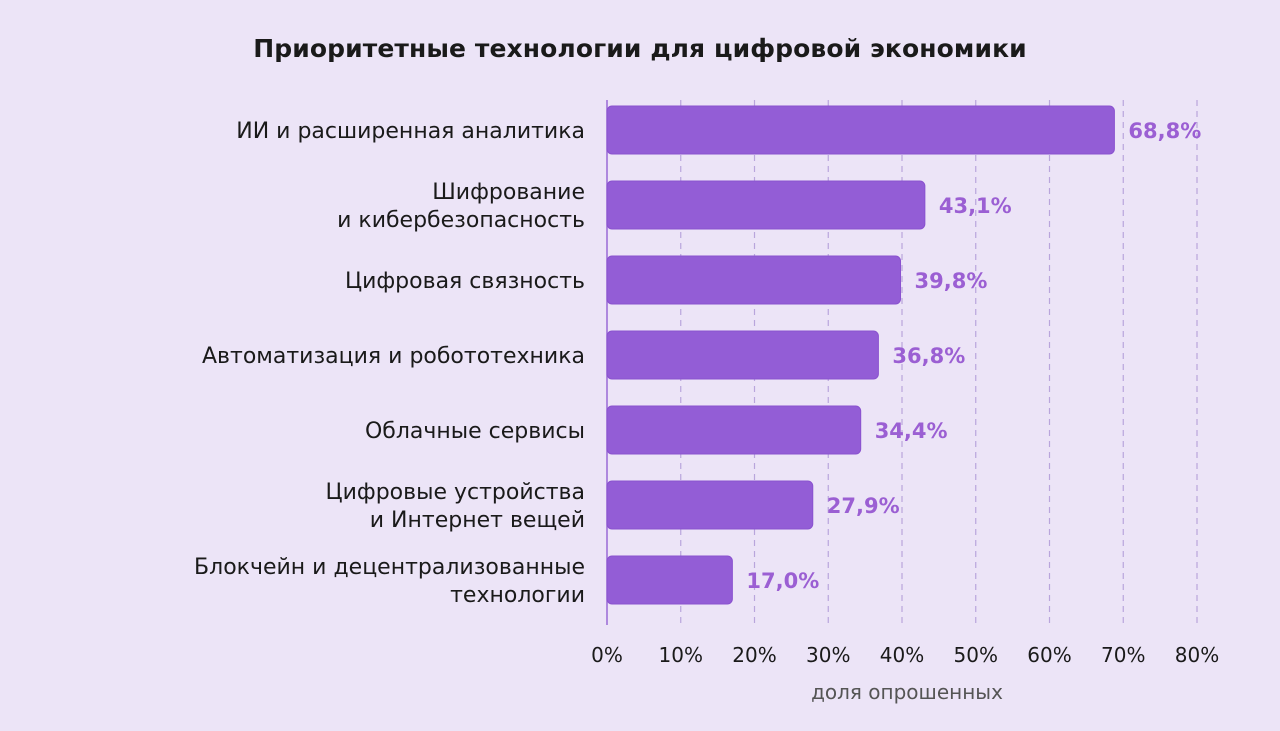  What do you see at coordinates (389, 581) in the screenshot?
I see `category-label: Блокчейн и децентрализованные технологии` at bounding box center [389, 581].